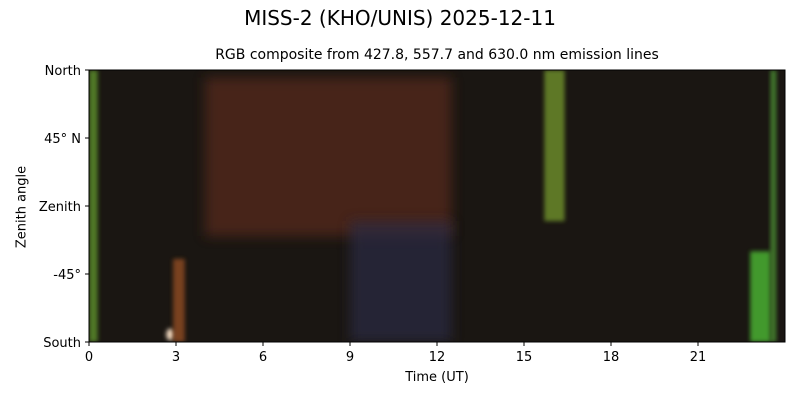 This screenshot has width=800, height=400. Describe the element at coordinates (62, 139) in the screenshot. I see `y-tick-label: 45° N` at that location.